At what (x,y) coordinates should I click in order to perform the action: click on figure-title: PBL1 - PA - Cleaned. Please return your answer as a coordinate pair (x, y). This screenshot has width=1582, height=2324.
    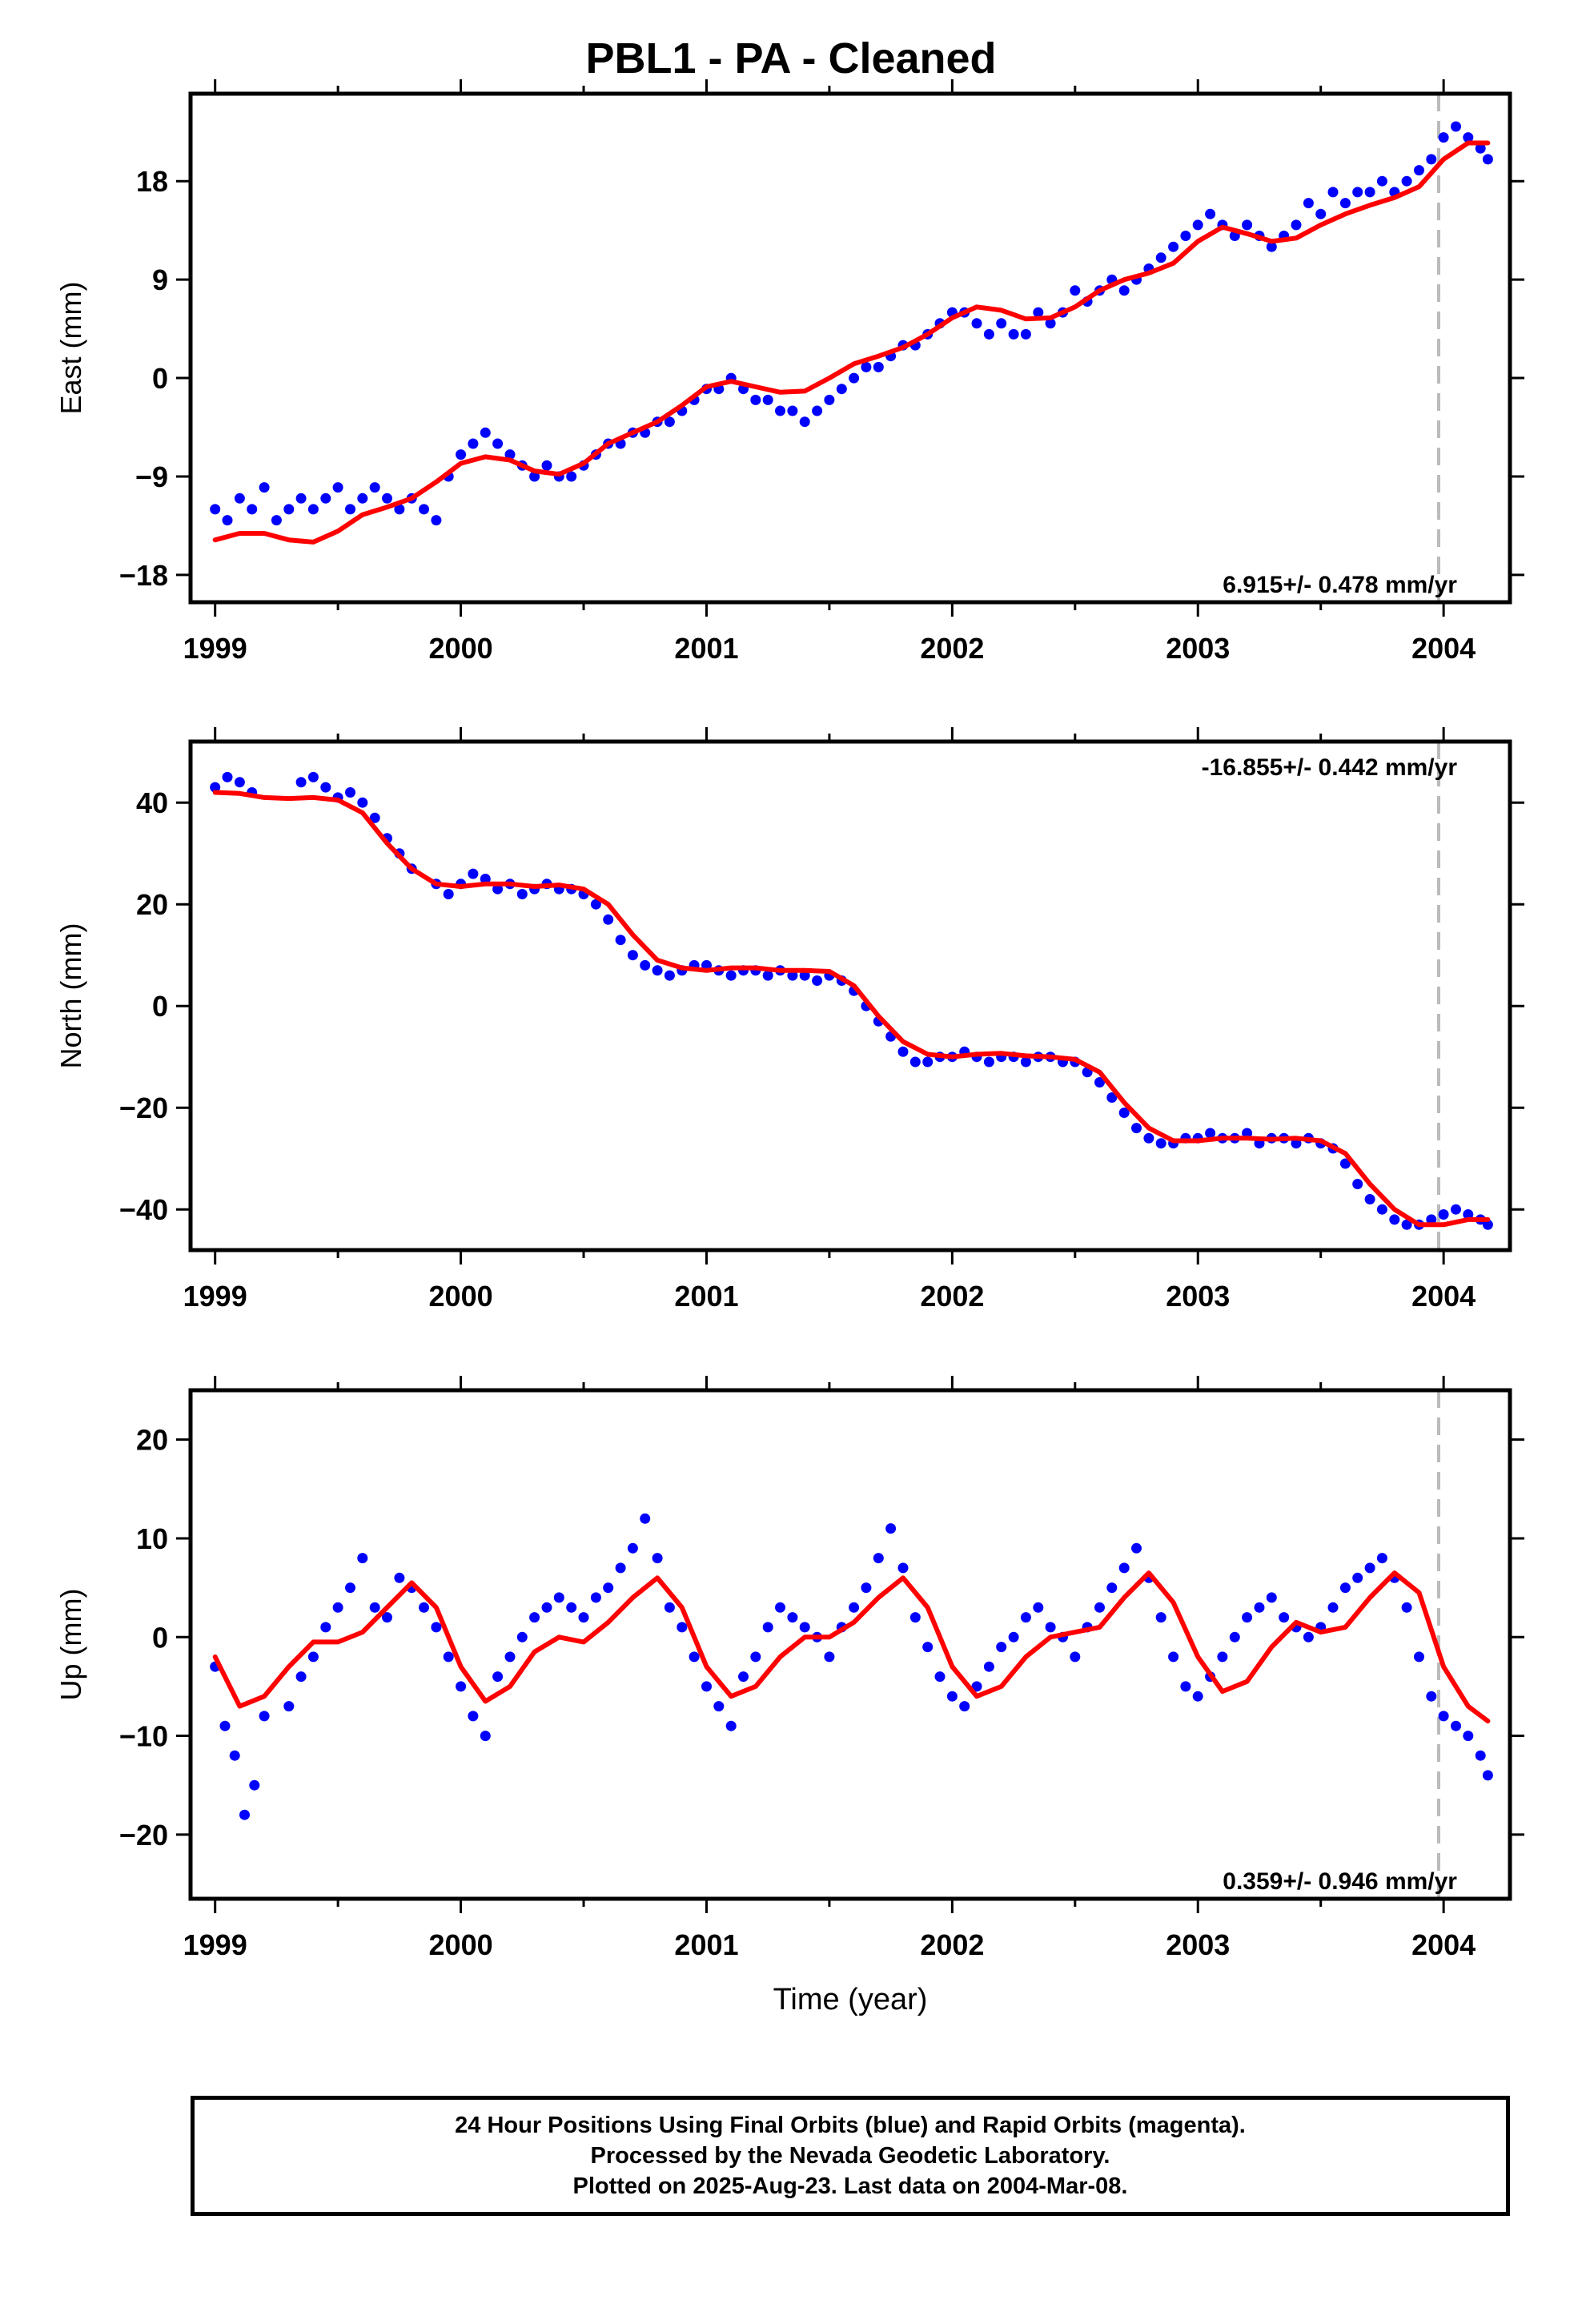
    Looking at the image, I should click on (791, 58).